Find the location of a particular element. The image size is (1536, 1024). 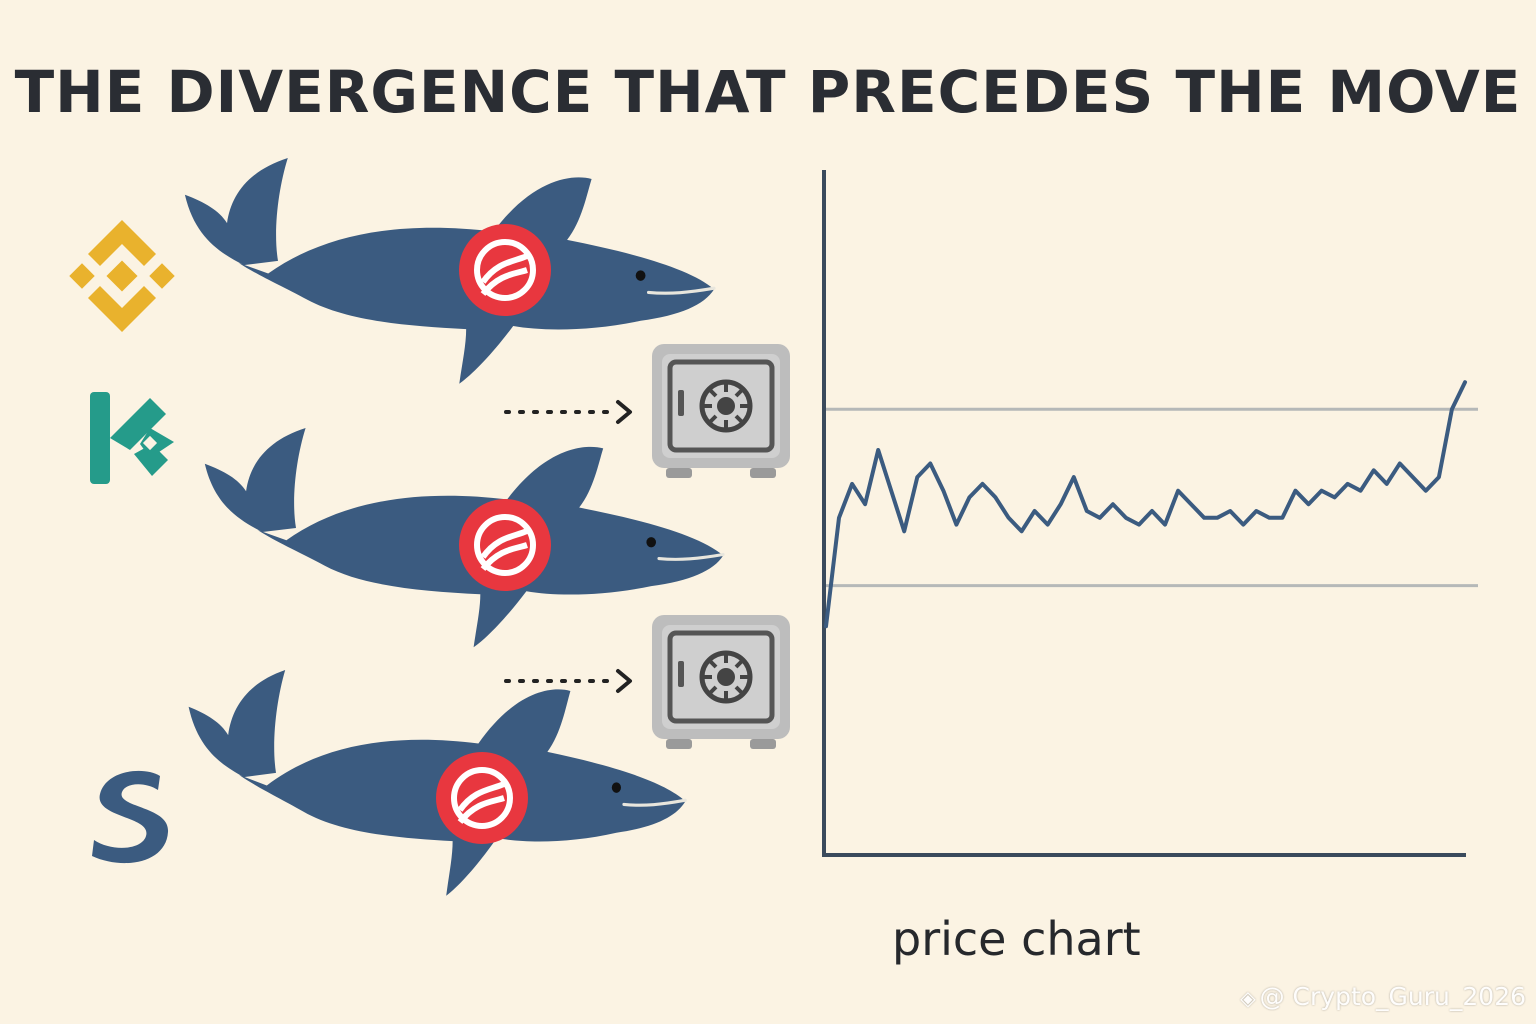

binance-logo-icon is located at coordinates (122, 276).